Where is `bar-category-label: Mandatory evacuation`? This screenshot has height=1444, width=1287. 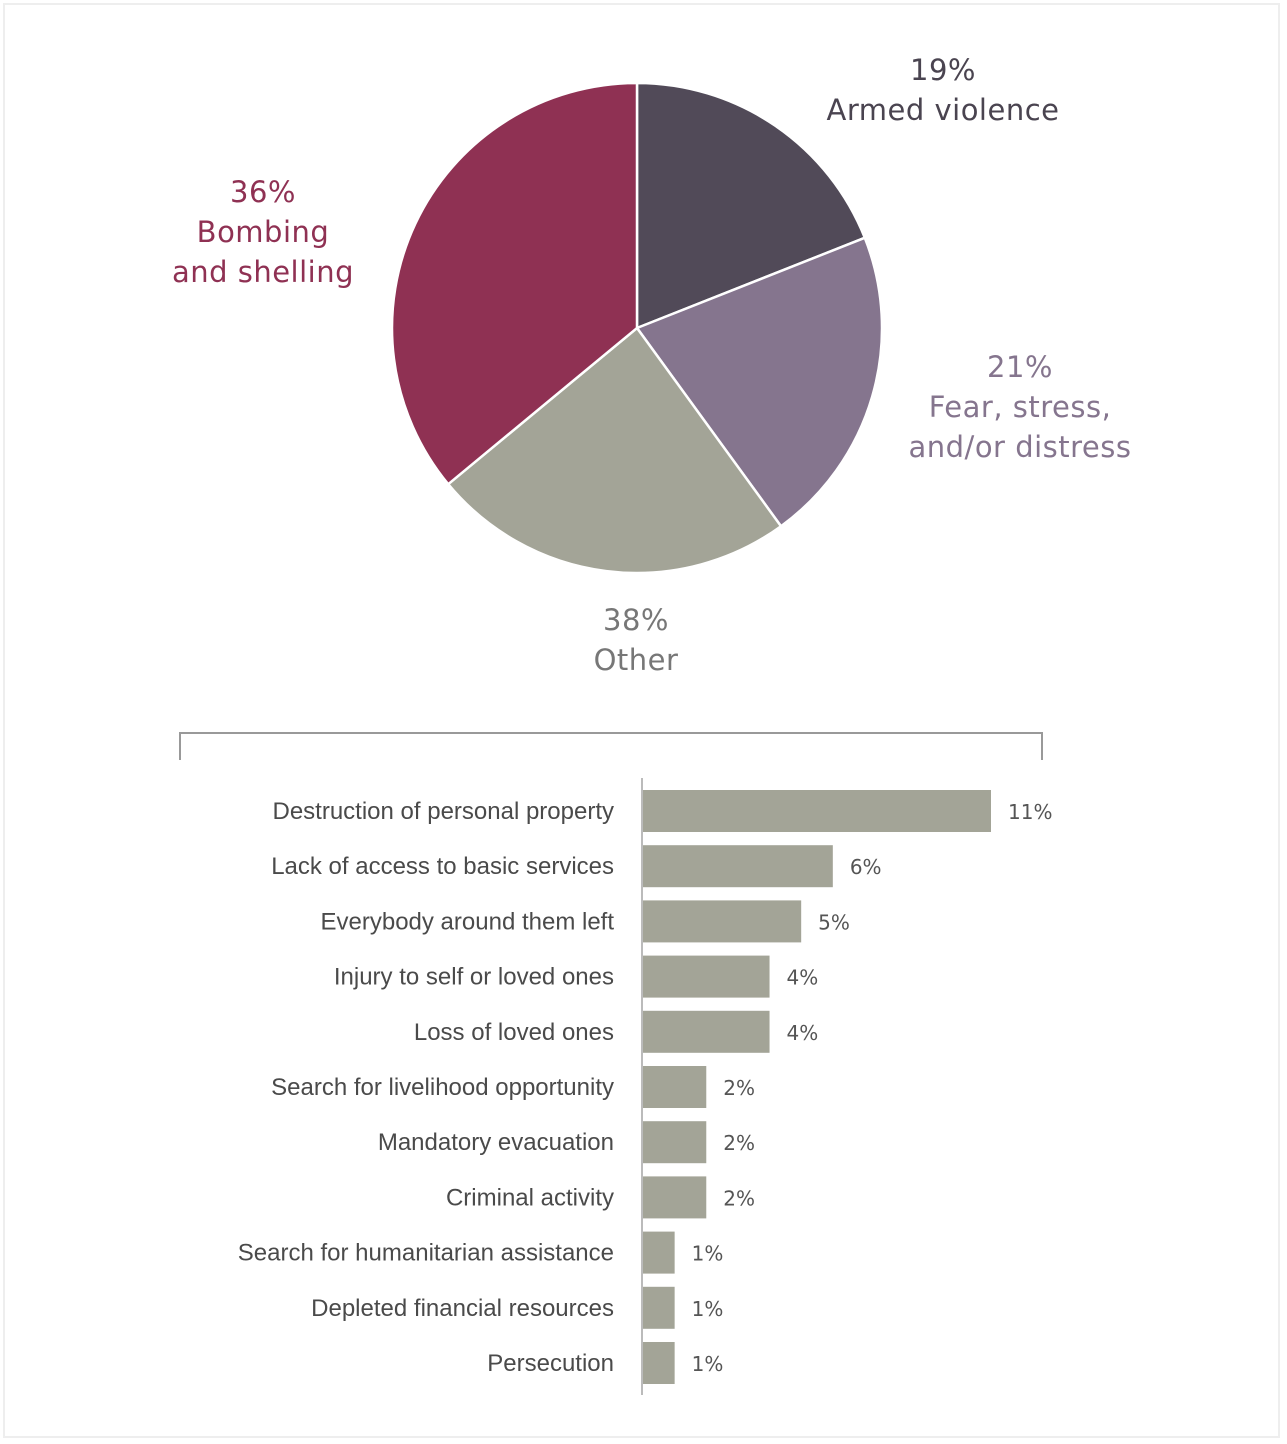
bar-category-label: Mandatory evacuation is located at coordinates (496, 1142).